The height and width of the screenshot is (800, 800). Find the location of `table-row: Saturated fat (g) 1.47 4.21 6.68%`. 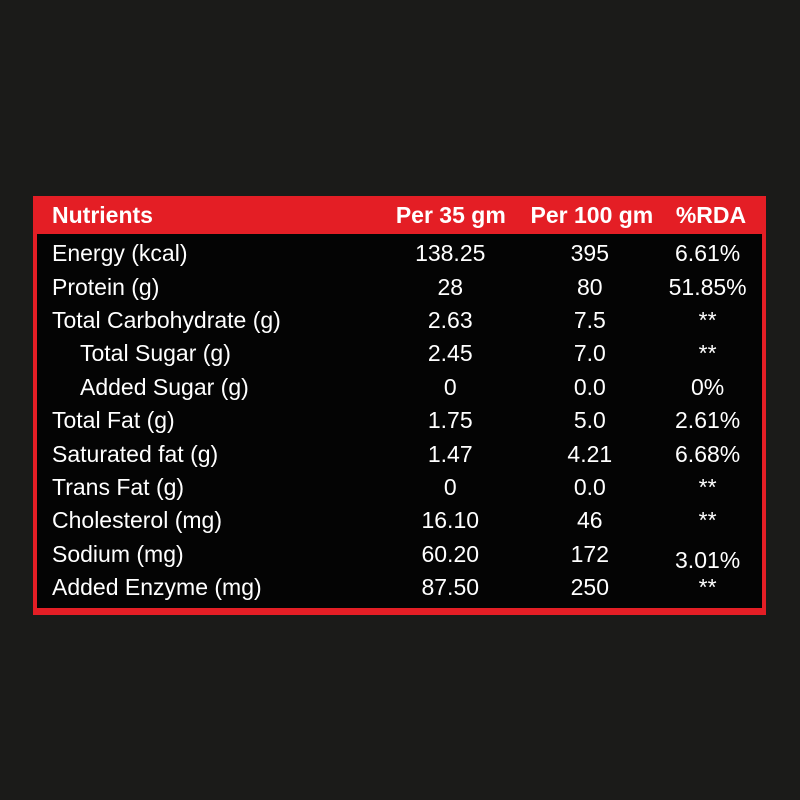

table-row: Saturated fat (g) 1.47 4.21 6.68% is located at coordinates (399, 453).